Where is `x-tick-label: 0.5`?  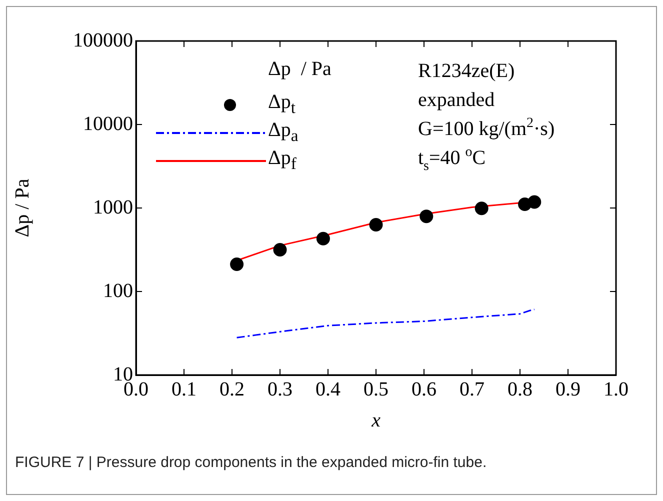 x-tick-label: 0.5 is located at coordinates (376, 389).